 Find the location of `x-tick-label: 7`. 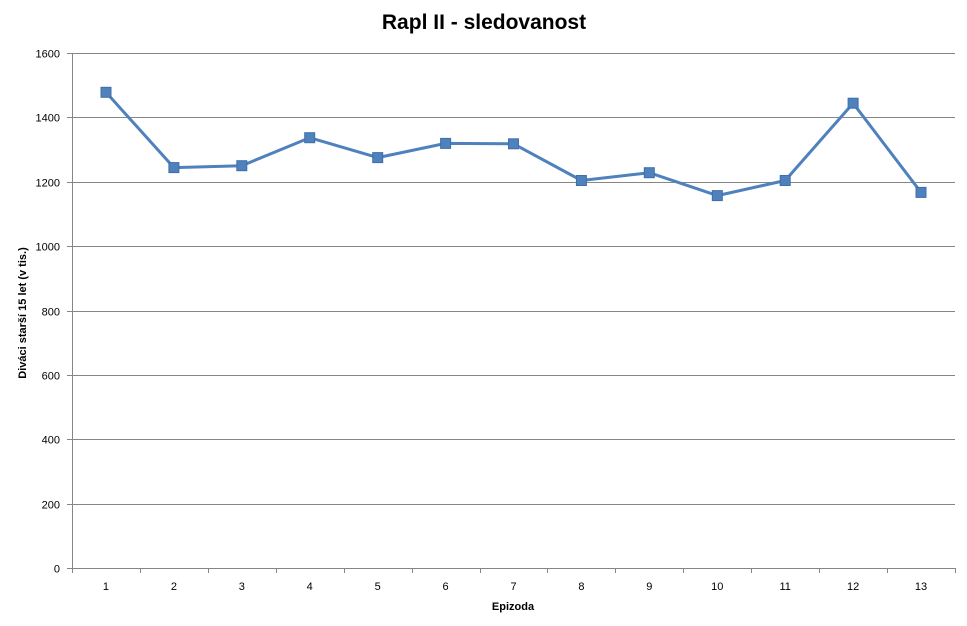

x-tick-label: 7 is located at coordinates (513, 587).